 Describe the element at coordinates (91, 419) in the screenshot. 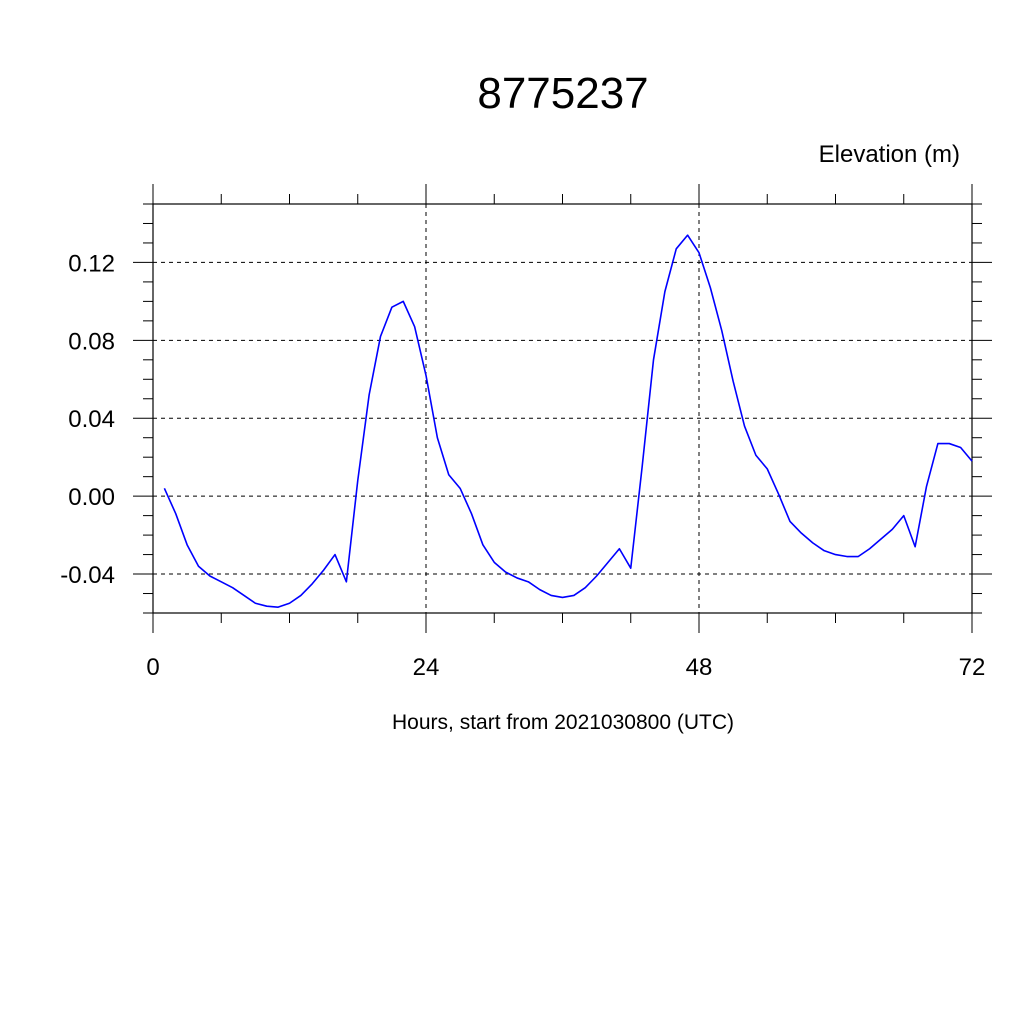

I see `y-tick-label: 0.04` at that location.